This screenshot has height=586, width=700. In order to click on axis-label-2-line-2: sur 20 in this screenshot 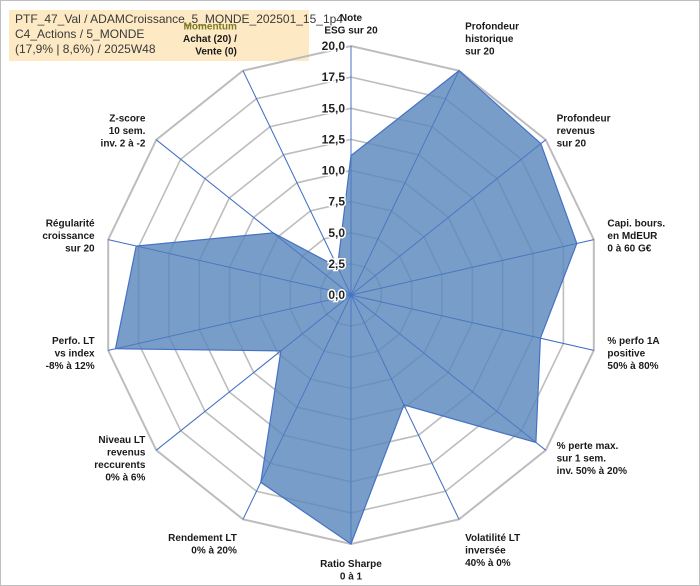, I will do `click(572, 143)`.